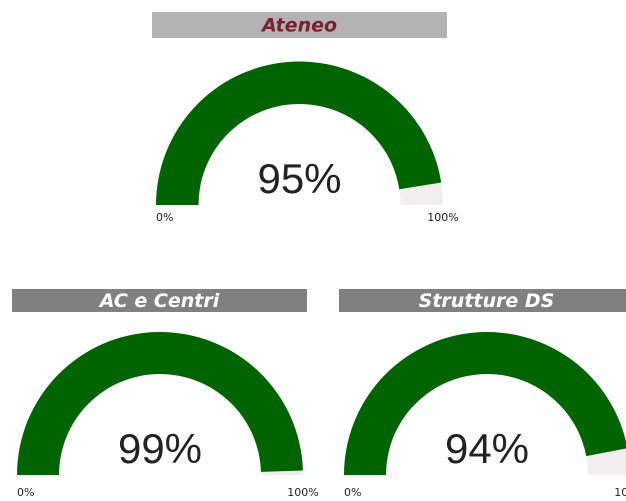 This screenshot has height=501, width=626. Describe the element at coordinates (160, 448) in the screenshot. I see `gauge-value-label: 99%` at that location.